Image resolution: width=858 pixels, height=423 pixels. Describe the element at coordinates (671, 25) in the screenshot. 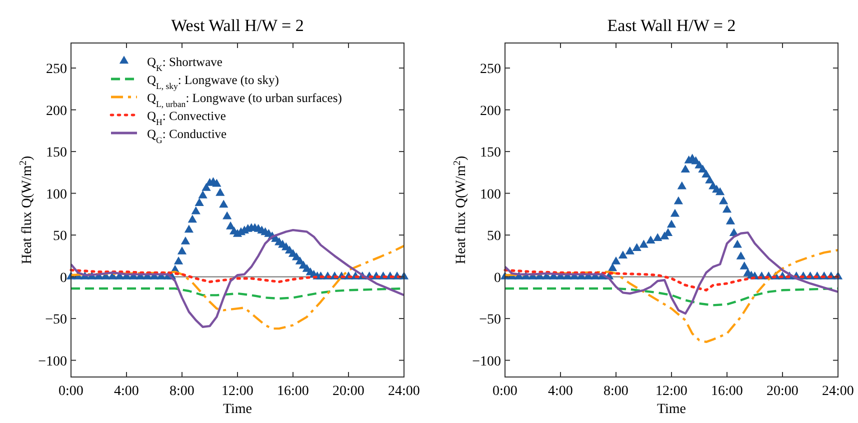

I see `chart-title: East Wall H/W = 2` at that location.